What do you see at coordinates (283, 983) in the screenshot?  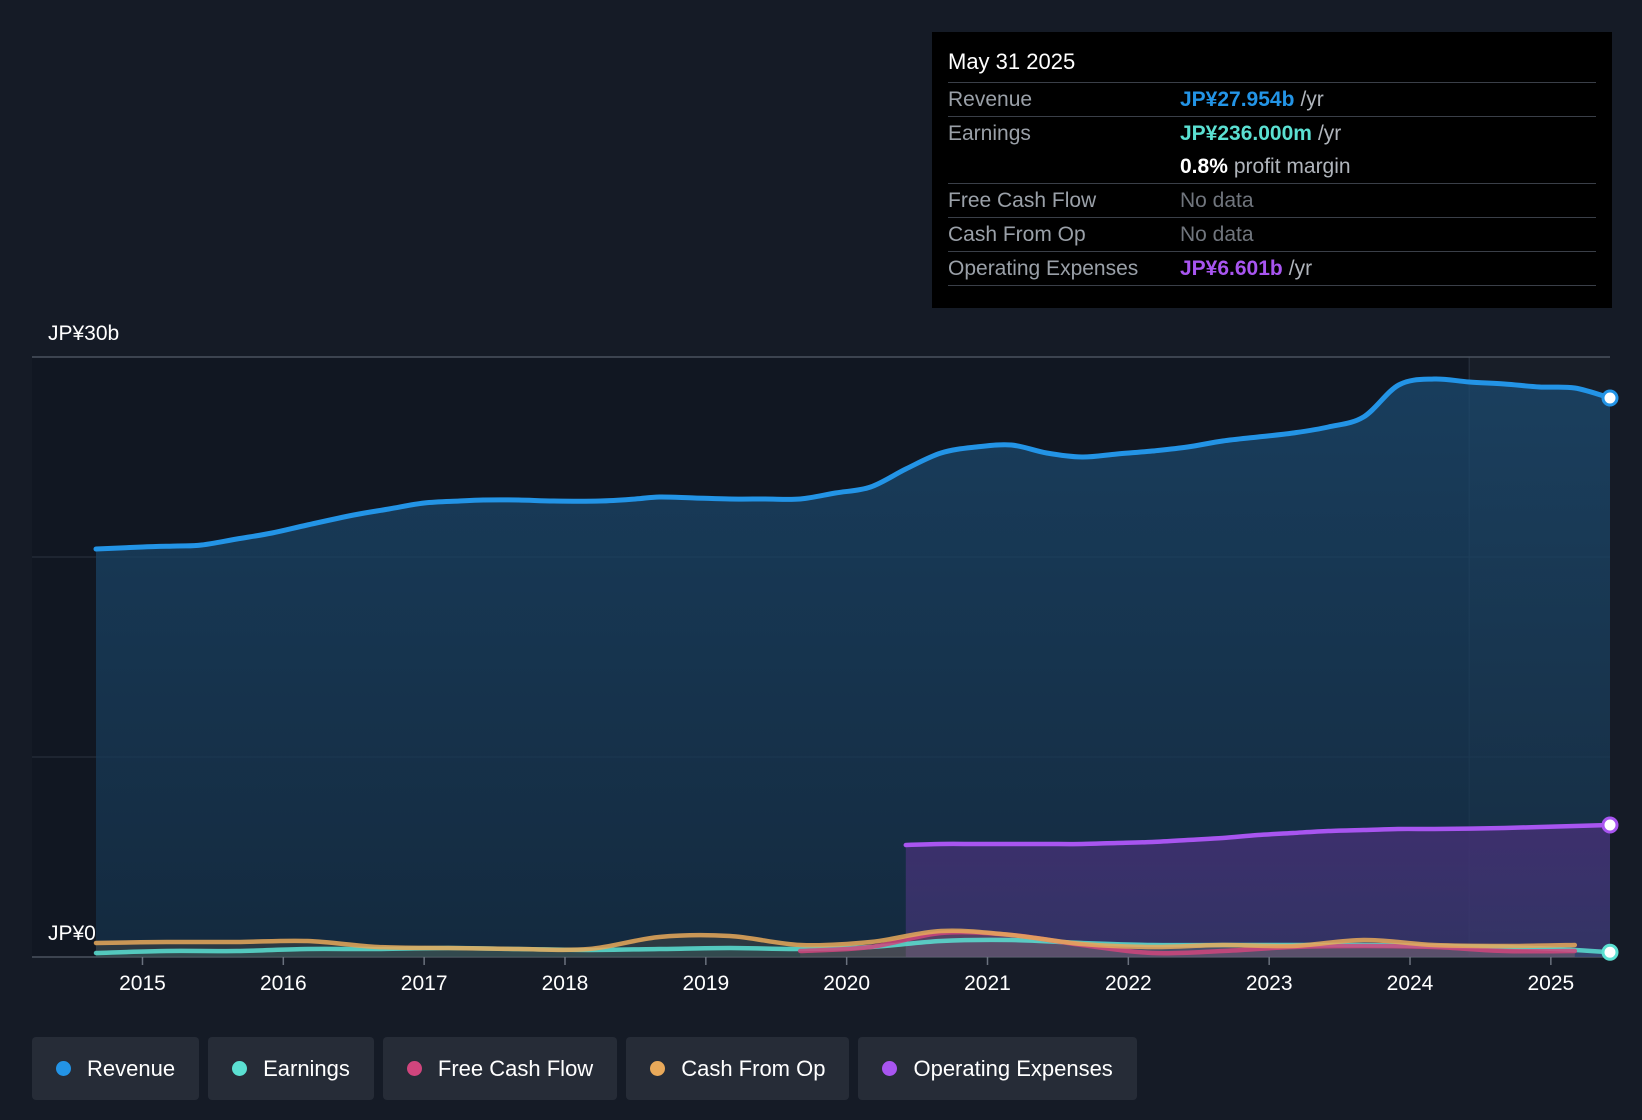 I see `x-tick-label: 2016` at bounding box center [283, 983].